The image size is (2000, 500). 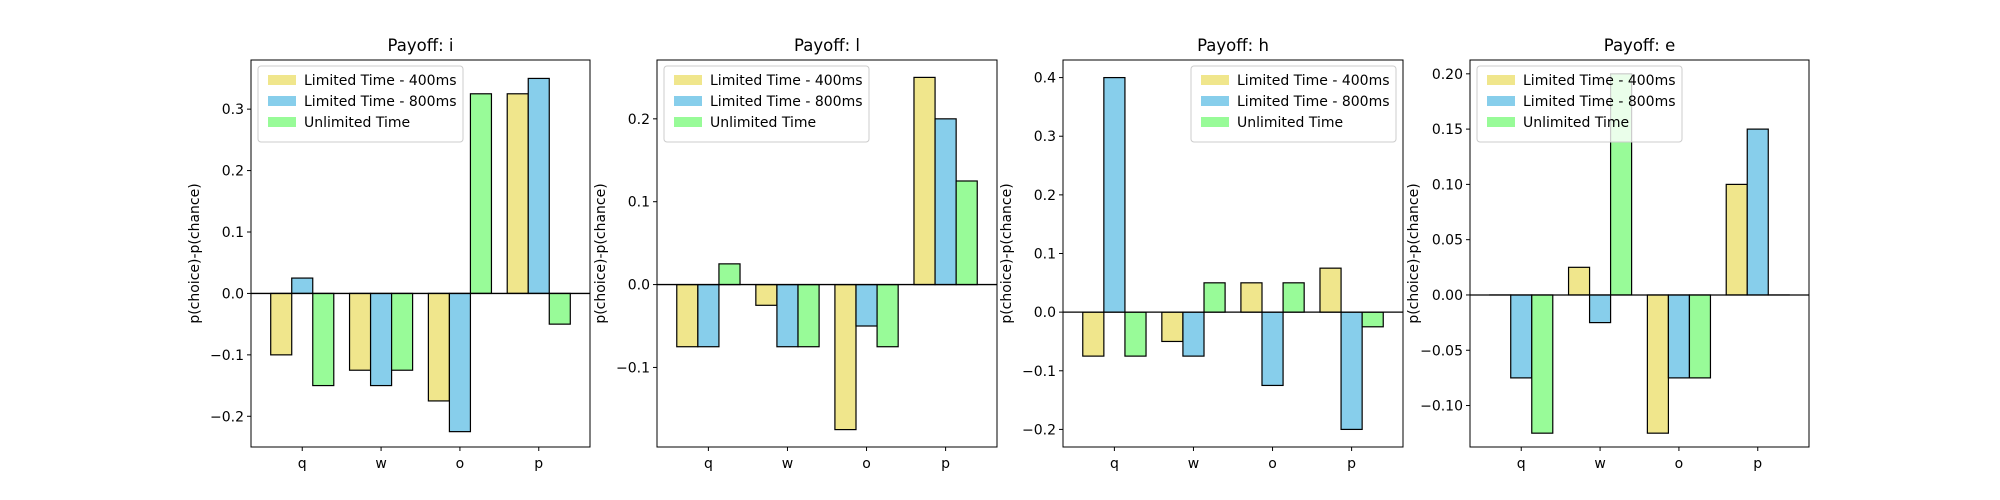 I want to click on y-tick-label: 0.00, so click(x=1447, y=296).